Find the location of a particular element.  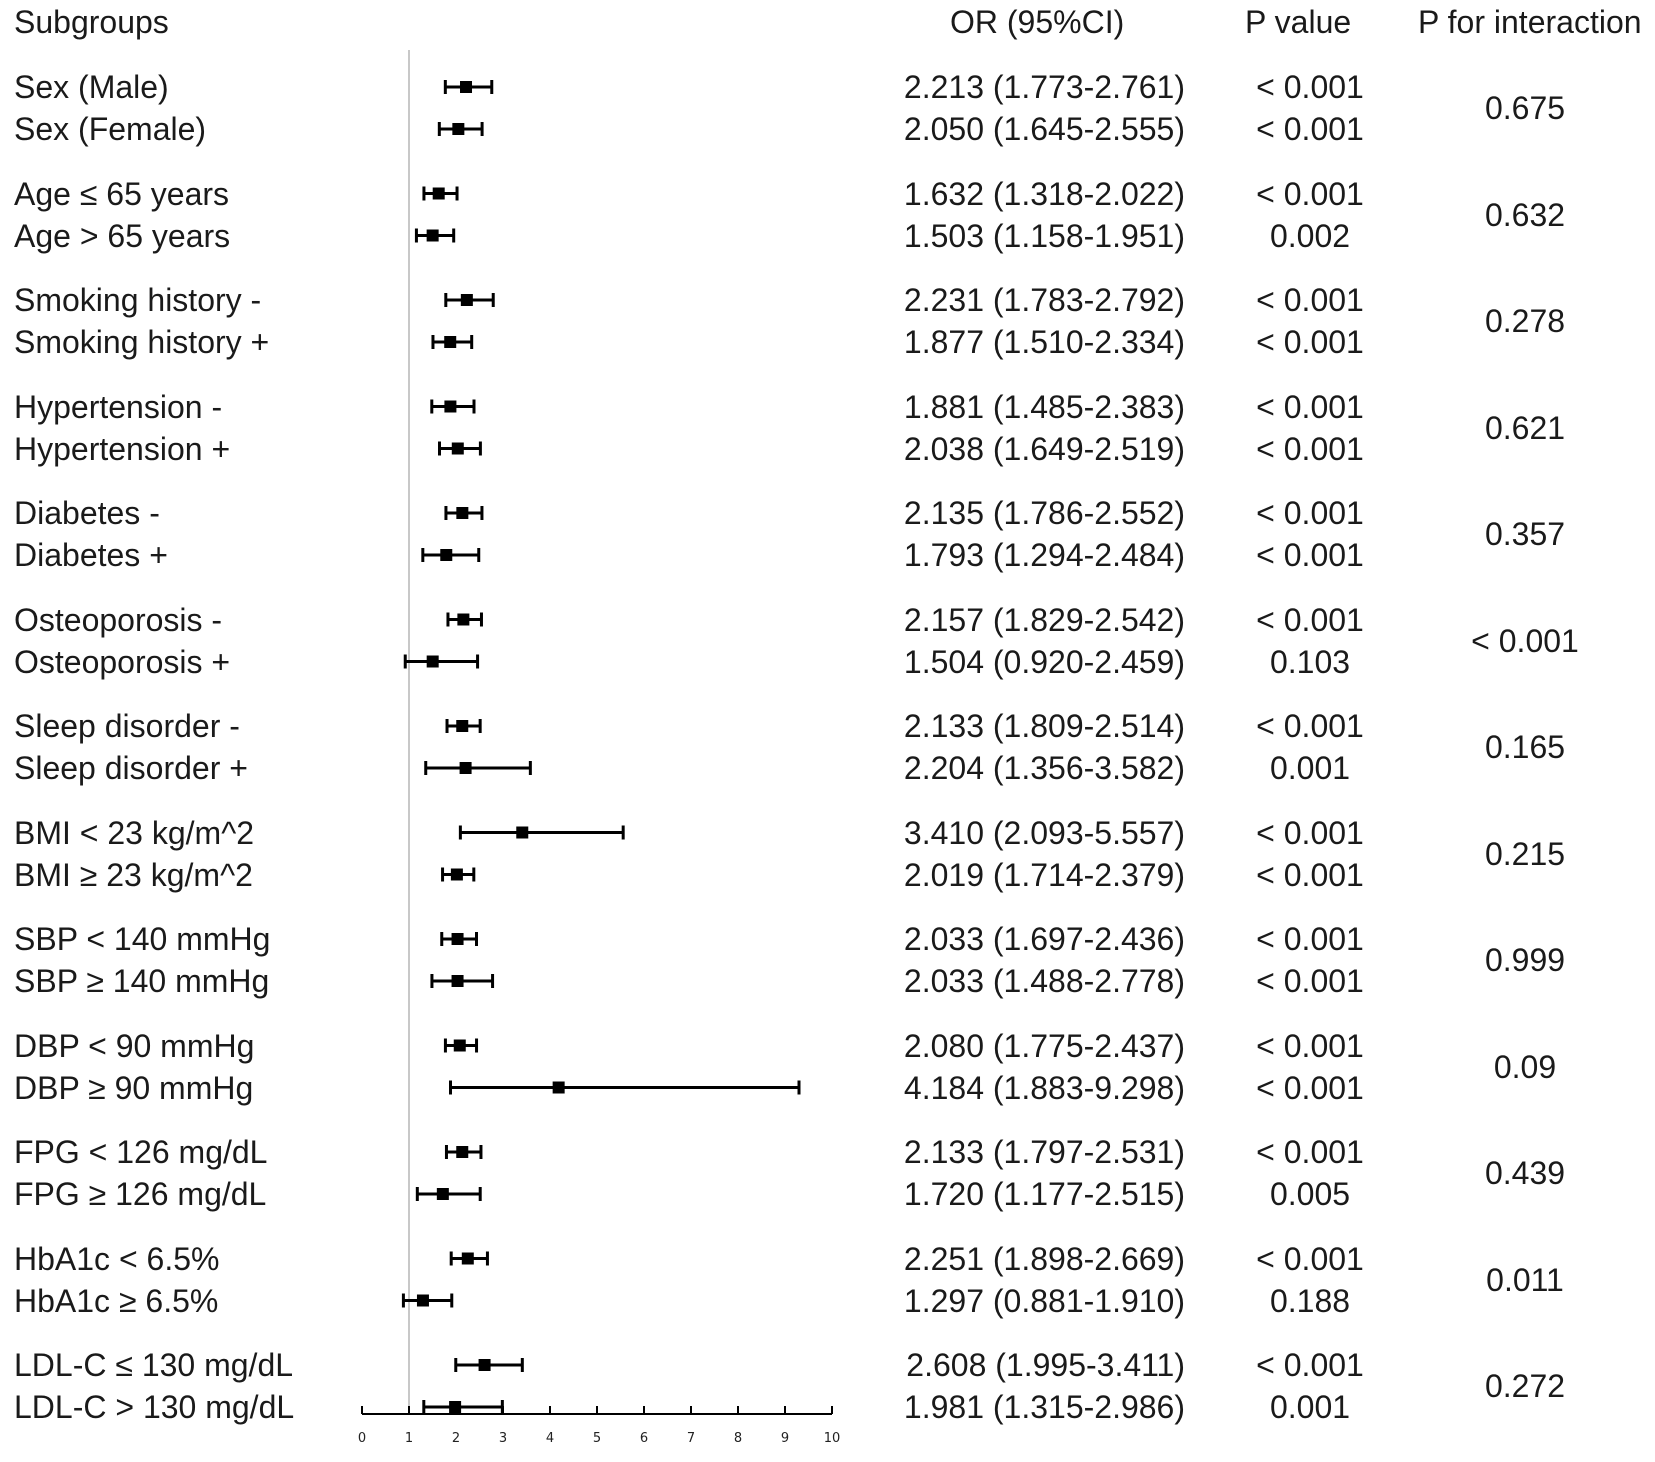

row-label: HbA1c < 6.5% is located at coordinates (117, 1258).